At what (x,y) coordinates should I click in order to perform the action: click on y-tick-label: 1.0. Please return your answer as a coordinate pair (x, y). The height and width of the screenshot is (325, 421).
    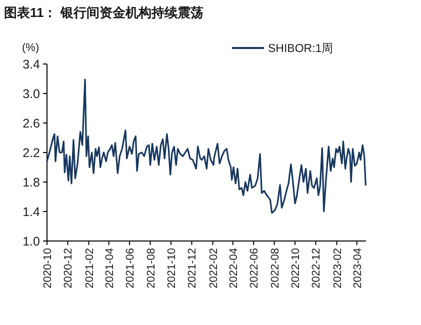
    Looking at the image, I should click on (31, 241).